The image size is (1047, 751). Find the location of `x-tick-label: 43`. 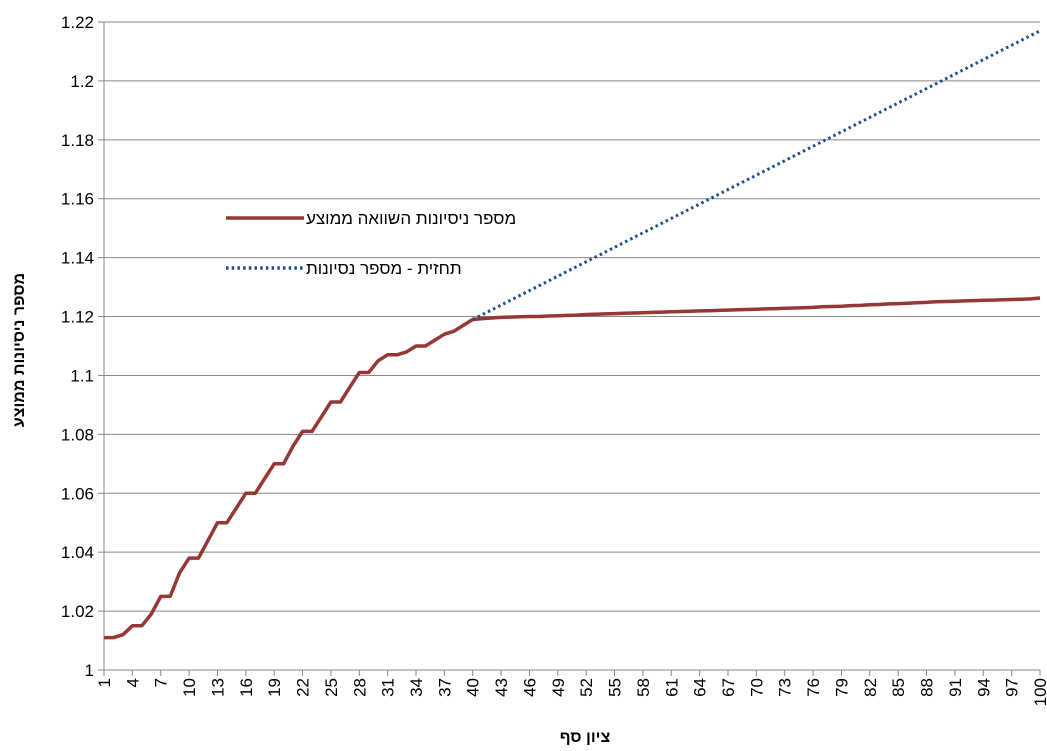

x-tick-label: 43 is located at coordinates (501, 687).